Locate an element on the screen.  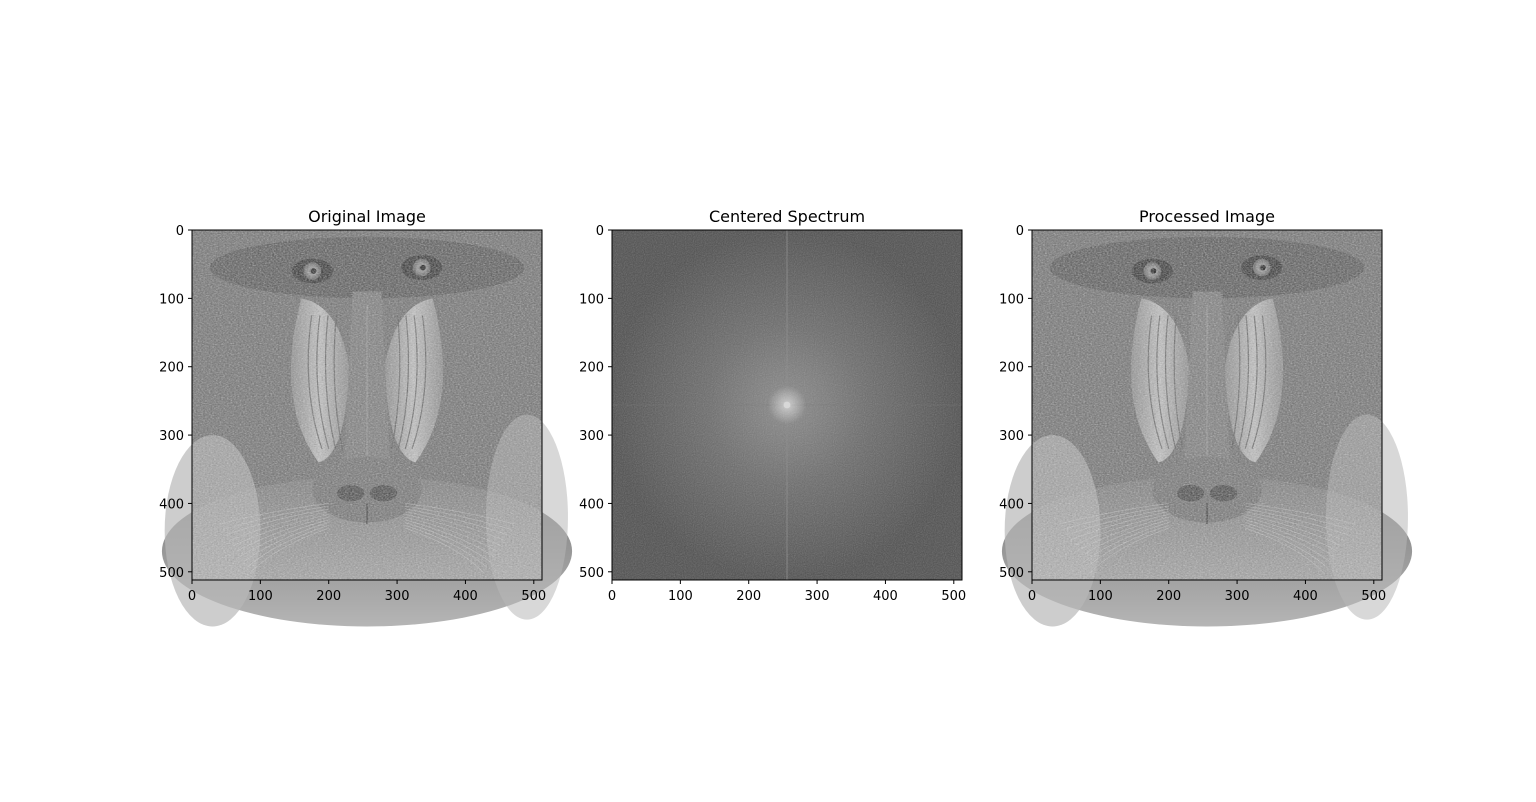
panel-title: Processed Image is located at coordinates (1207, 216).